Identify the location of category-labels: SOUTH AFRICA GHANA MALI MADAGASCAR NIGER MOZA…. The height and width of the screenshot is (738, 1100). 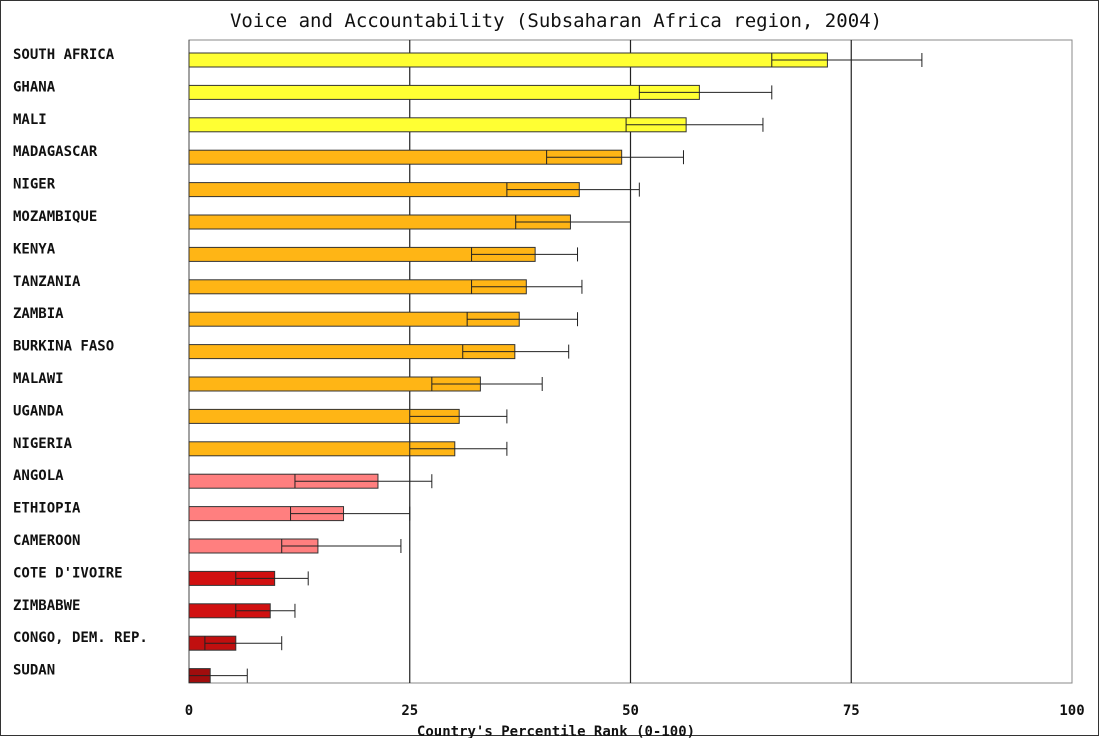
(80, 363).